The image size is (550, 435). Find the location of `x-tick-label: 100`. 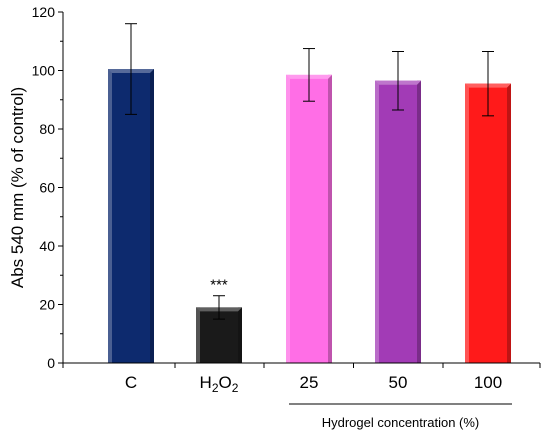

x-tick-label: 100 is located at coordinates (488, 382).